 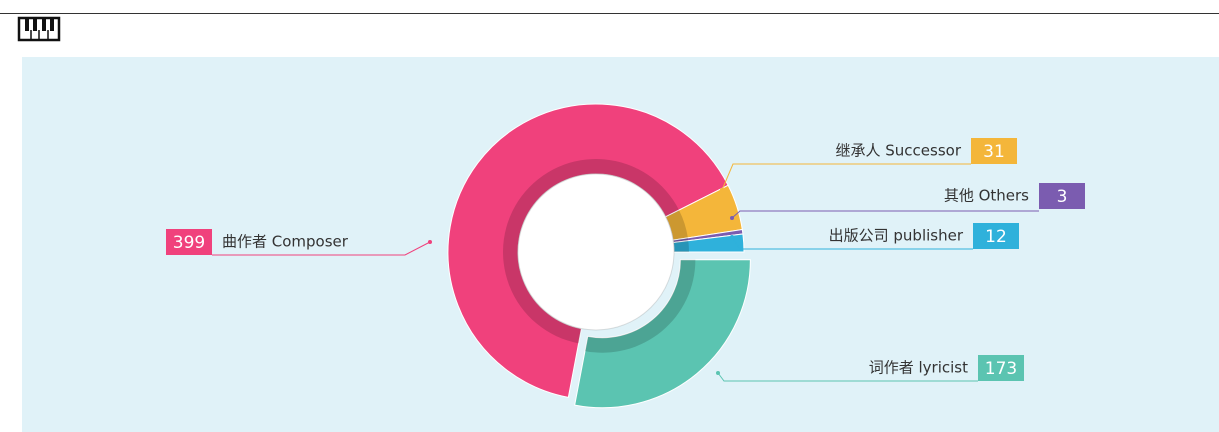 I want to click on piano-icon, so click(x=39, y=29).